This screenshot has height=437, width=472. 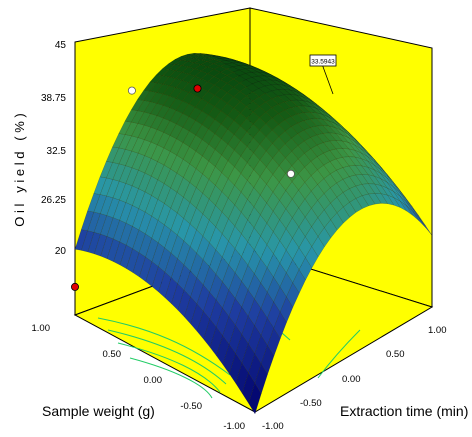 I want to click on y-tick-label: 0.00, so click(x=153, y=380).